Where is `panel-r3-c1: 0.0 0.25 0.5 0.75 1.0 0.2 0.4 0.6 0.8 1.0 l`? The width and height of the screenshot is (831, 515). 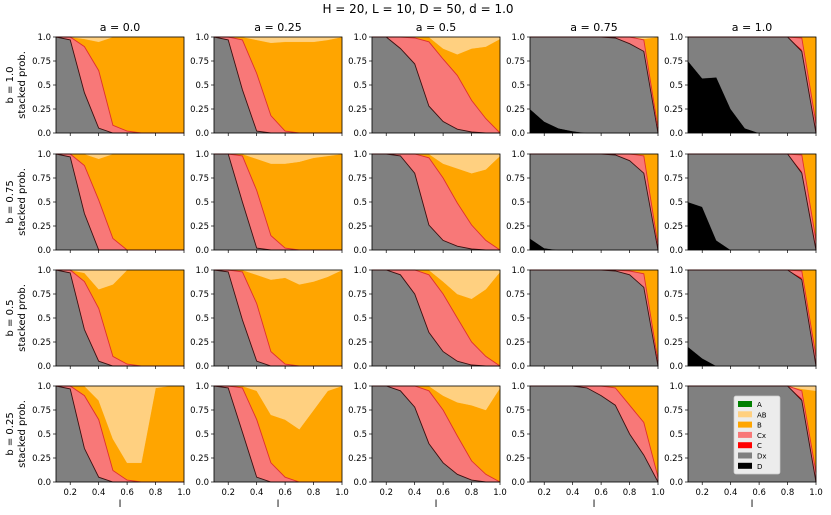
panel-r3-c1: 0.0 0.25 0.5 0.75 1.0 0.2 0.4 0.6 0.8 1.0 l is located at coordinates (269, 446).